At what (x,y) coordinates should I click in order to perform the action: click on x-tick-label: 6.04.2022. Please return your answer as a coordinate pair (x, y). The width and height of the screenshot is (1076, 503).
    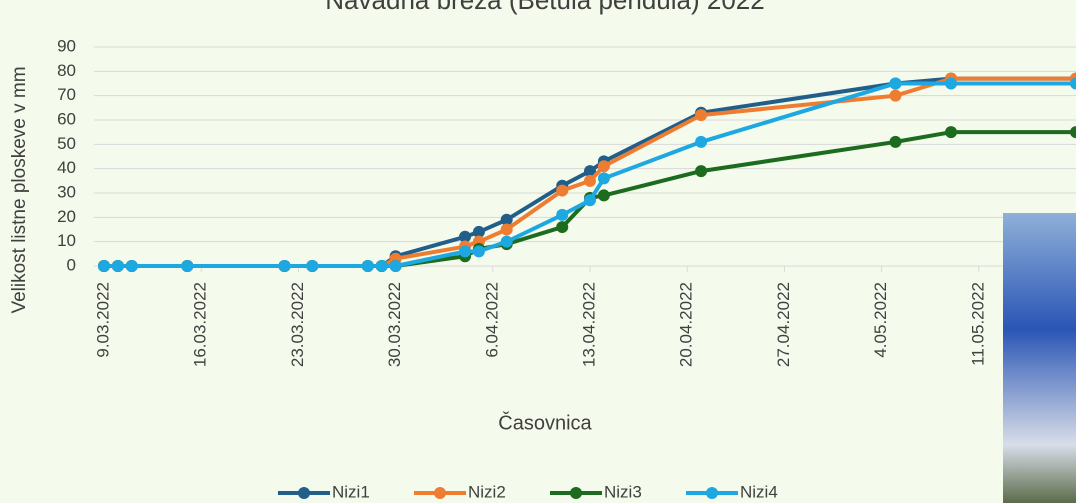
    Looking at the image, I should click on (491, 320).